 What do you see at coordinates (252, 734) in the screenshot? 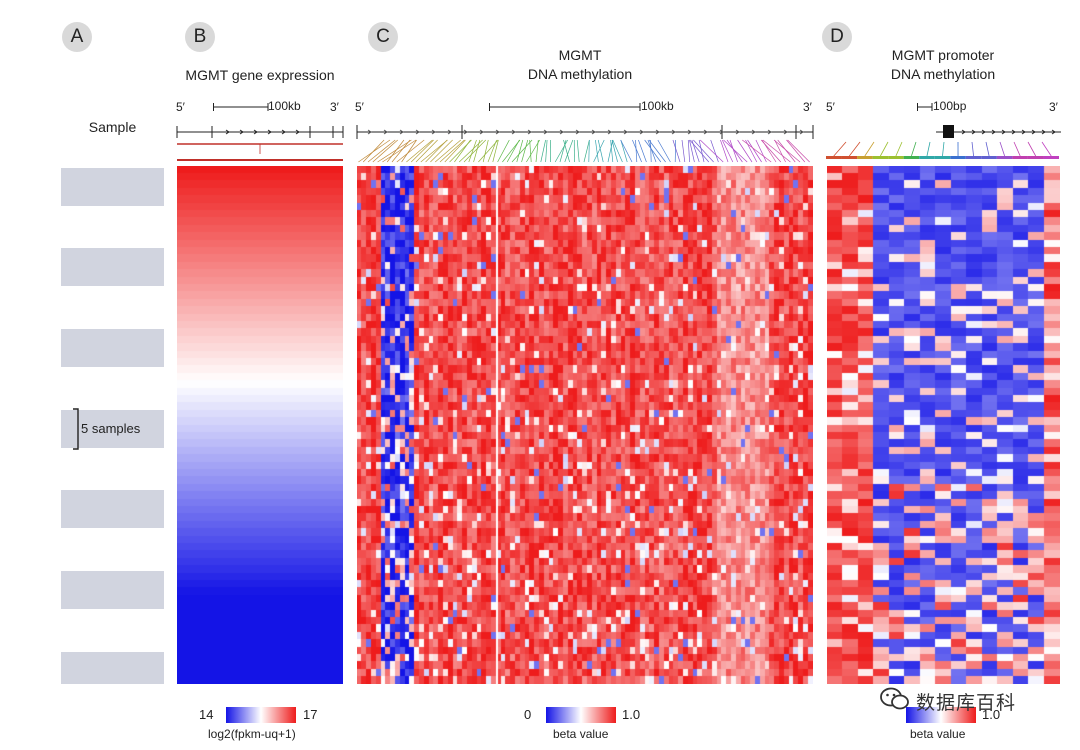
I see `expression-legend-label: log2(fpkm-uq+1)` at bounding box center [252, 734].